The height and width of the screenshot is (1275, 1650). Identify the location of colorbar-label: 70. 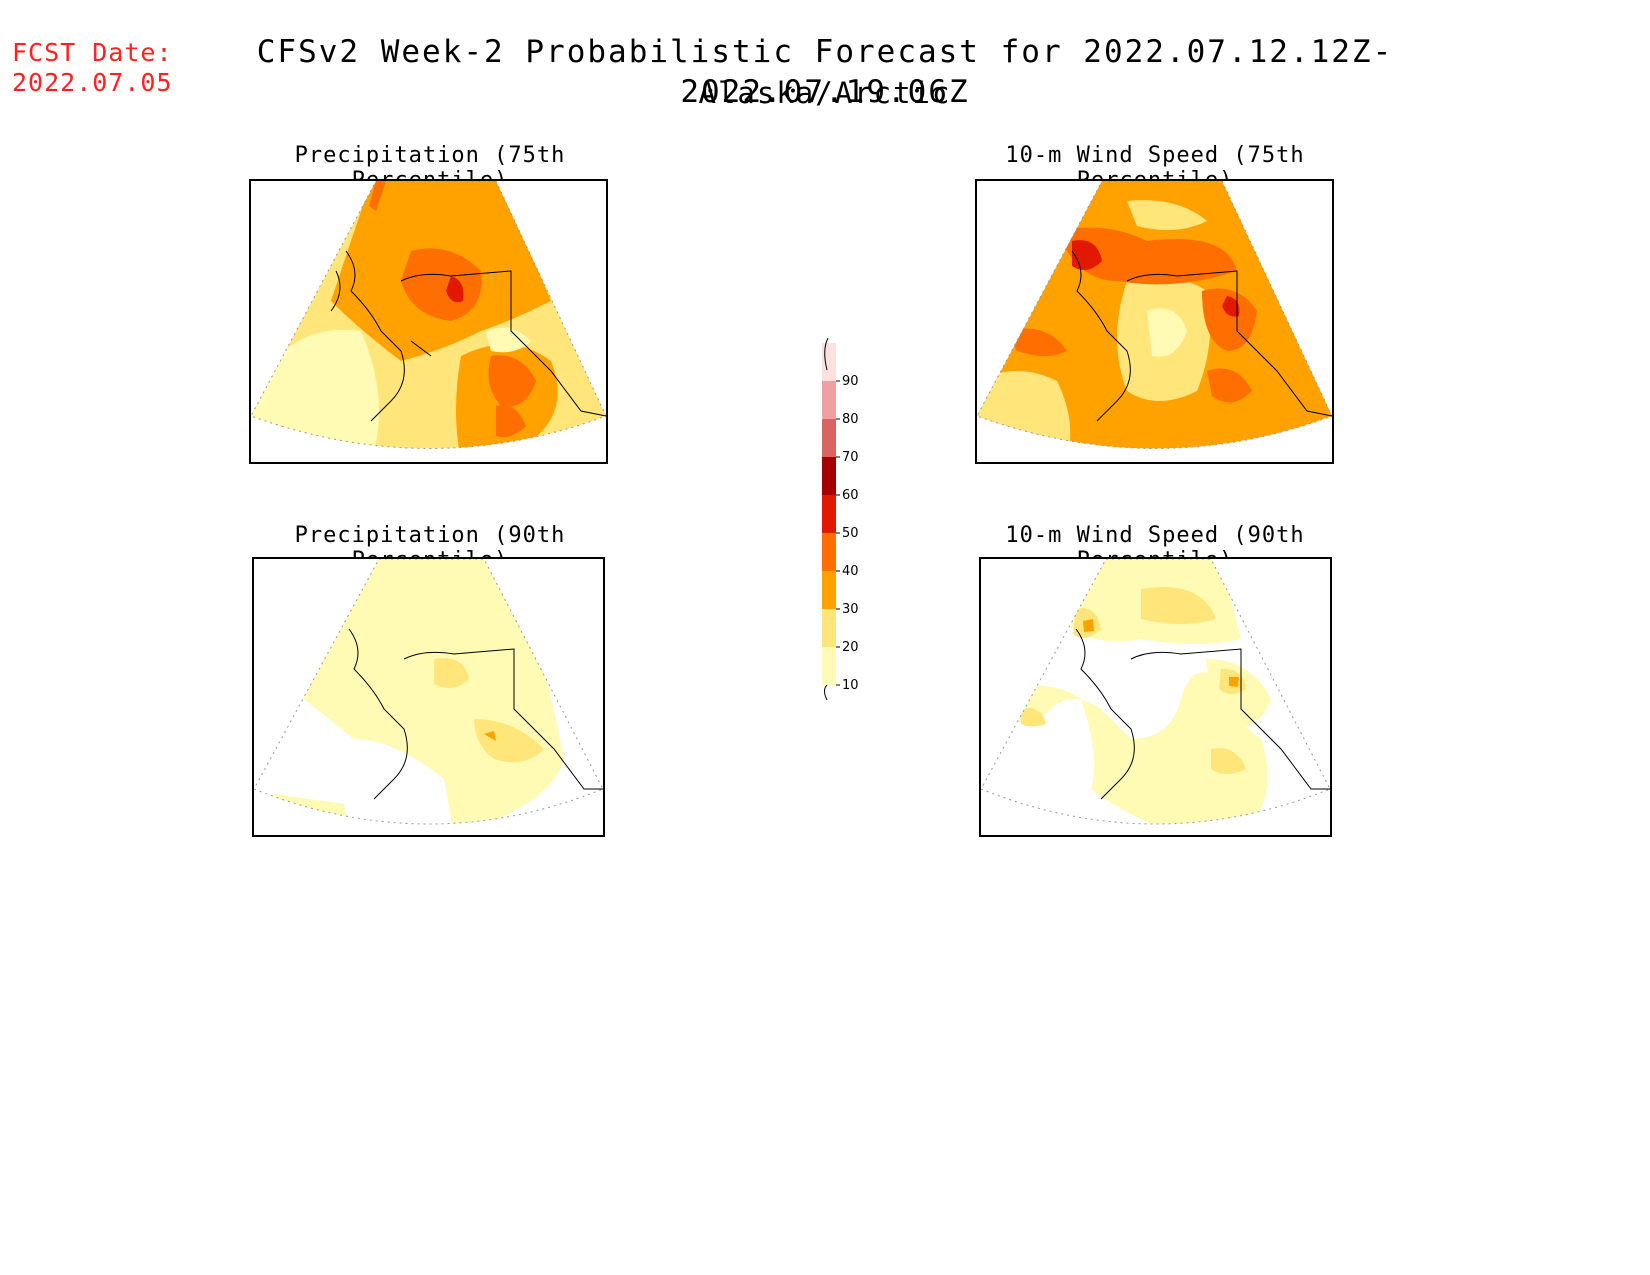
(850, 457).